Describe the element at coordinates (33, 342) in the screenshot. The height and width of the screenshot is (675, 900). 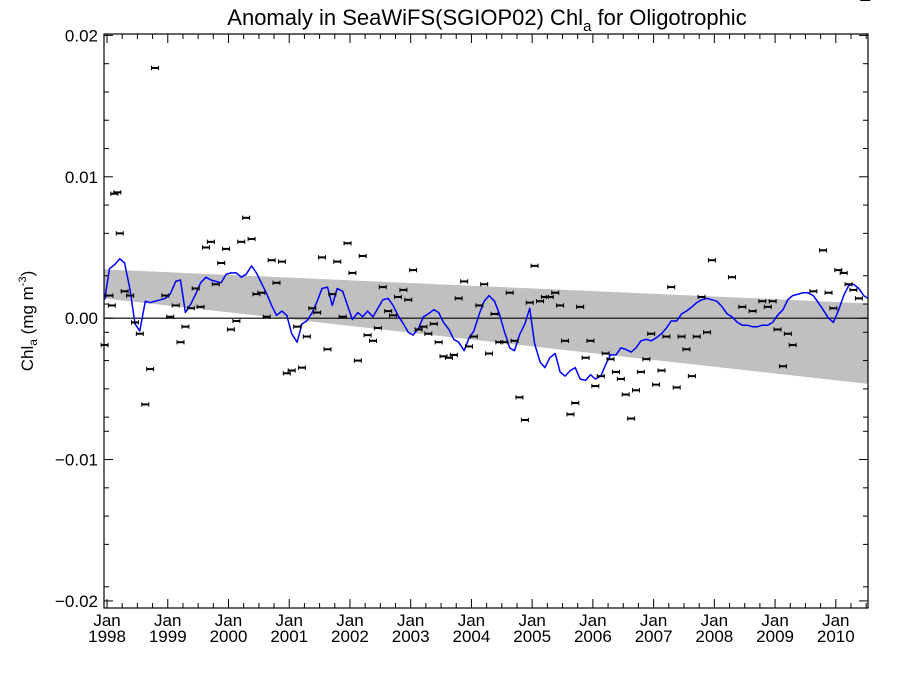
I see `ylabel-subscript: a` at that location.